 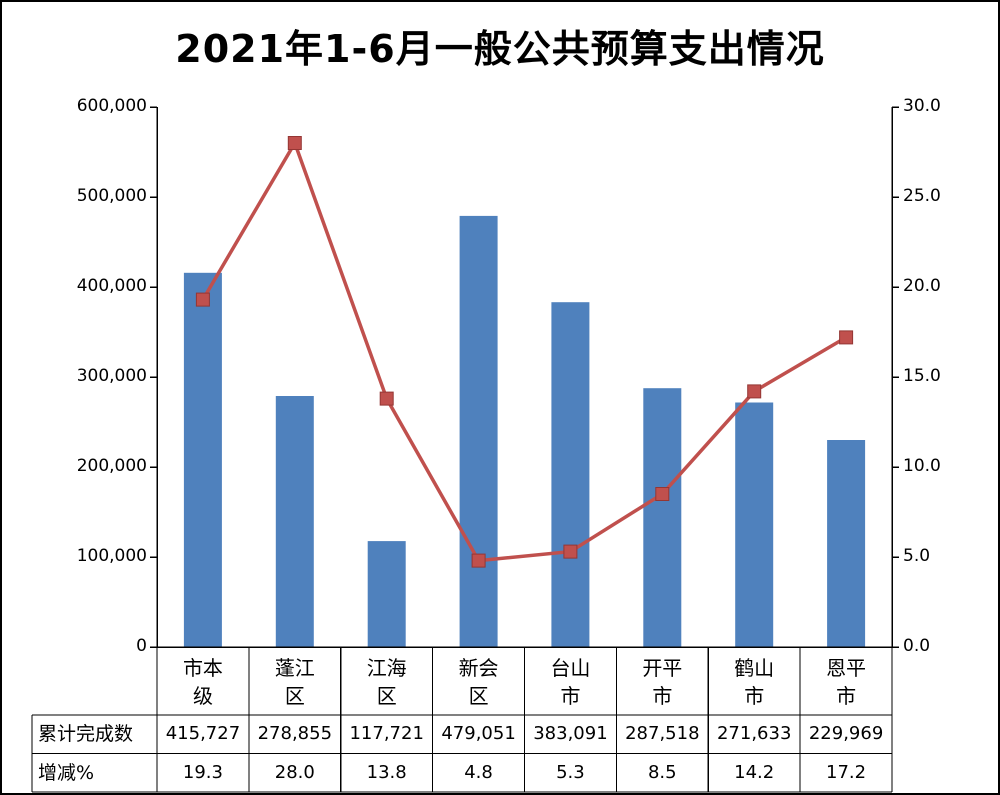 What do you see at coordinates (386, 772) in the screenshot?
I see `table-cell: 13.8` at bounding box center [386, 772].